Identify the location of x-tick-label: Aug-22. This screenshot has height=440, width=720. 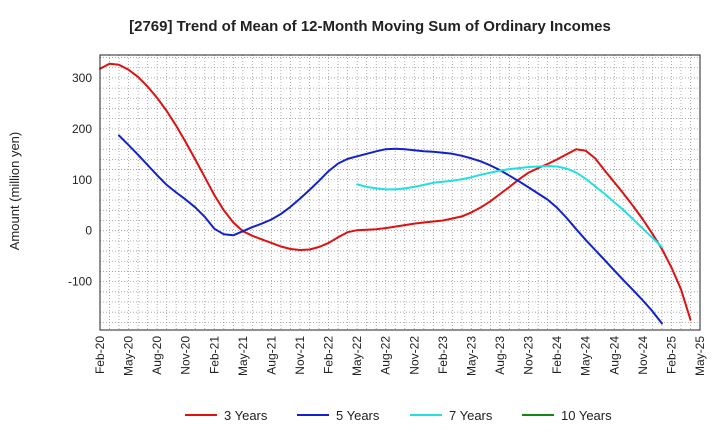
(386, 355).